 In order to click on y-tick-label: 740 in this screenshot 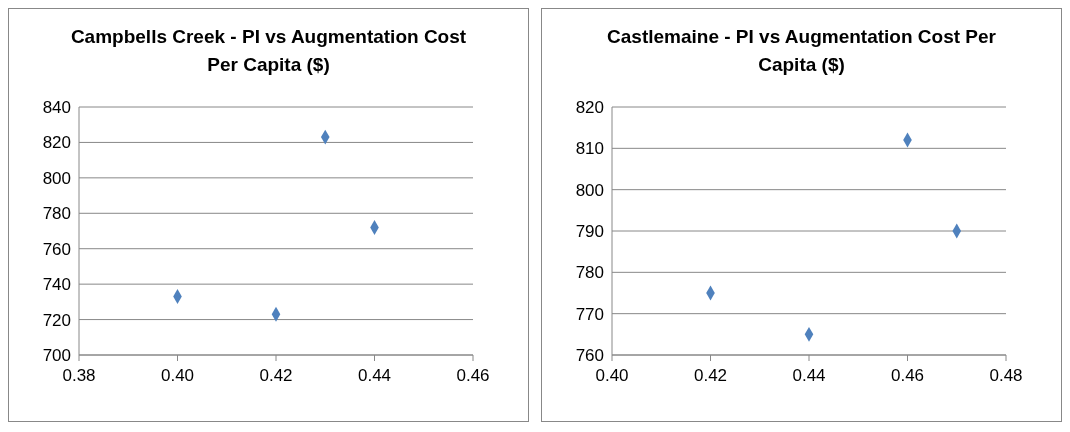, I will do `click(56, 285)`.